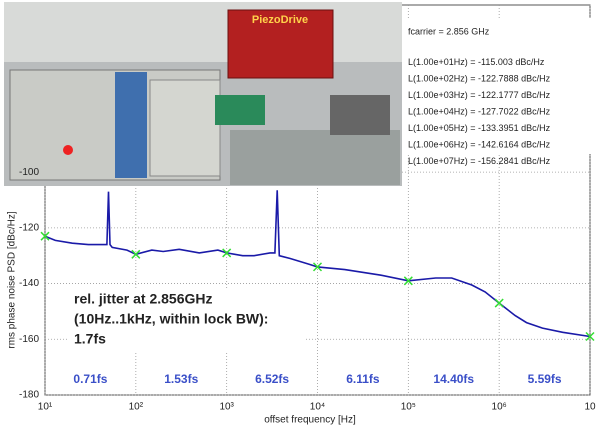 The height and width of the screenshot is (428, 596). What do you see at coordinates (181, 379) in the screenshot?
I see `segment-label: 1.53fs` at bounding box center [181, 379].